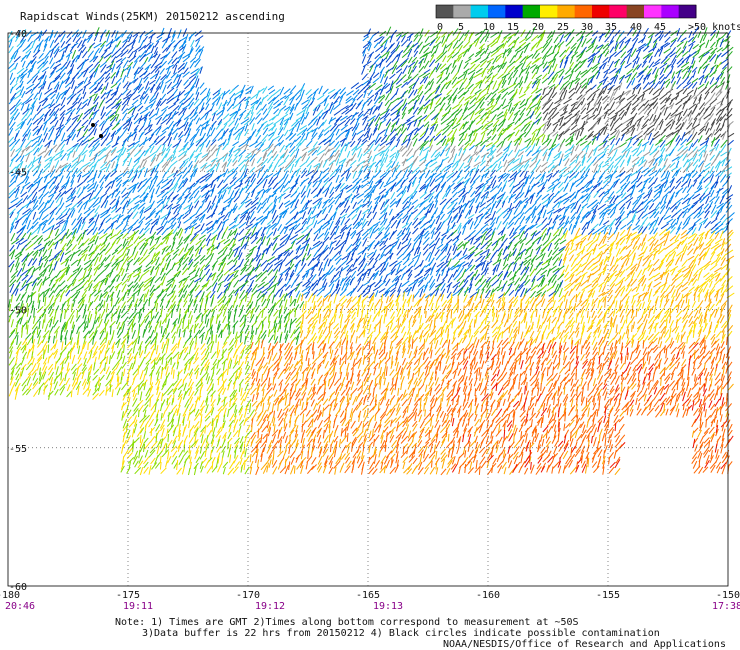 The width and height of the screenshot is (740, 650). Describe the element at coordinates (611, 27) in the screenshot. I see `legend-label: 35` at that location.